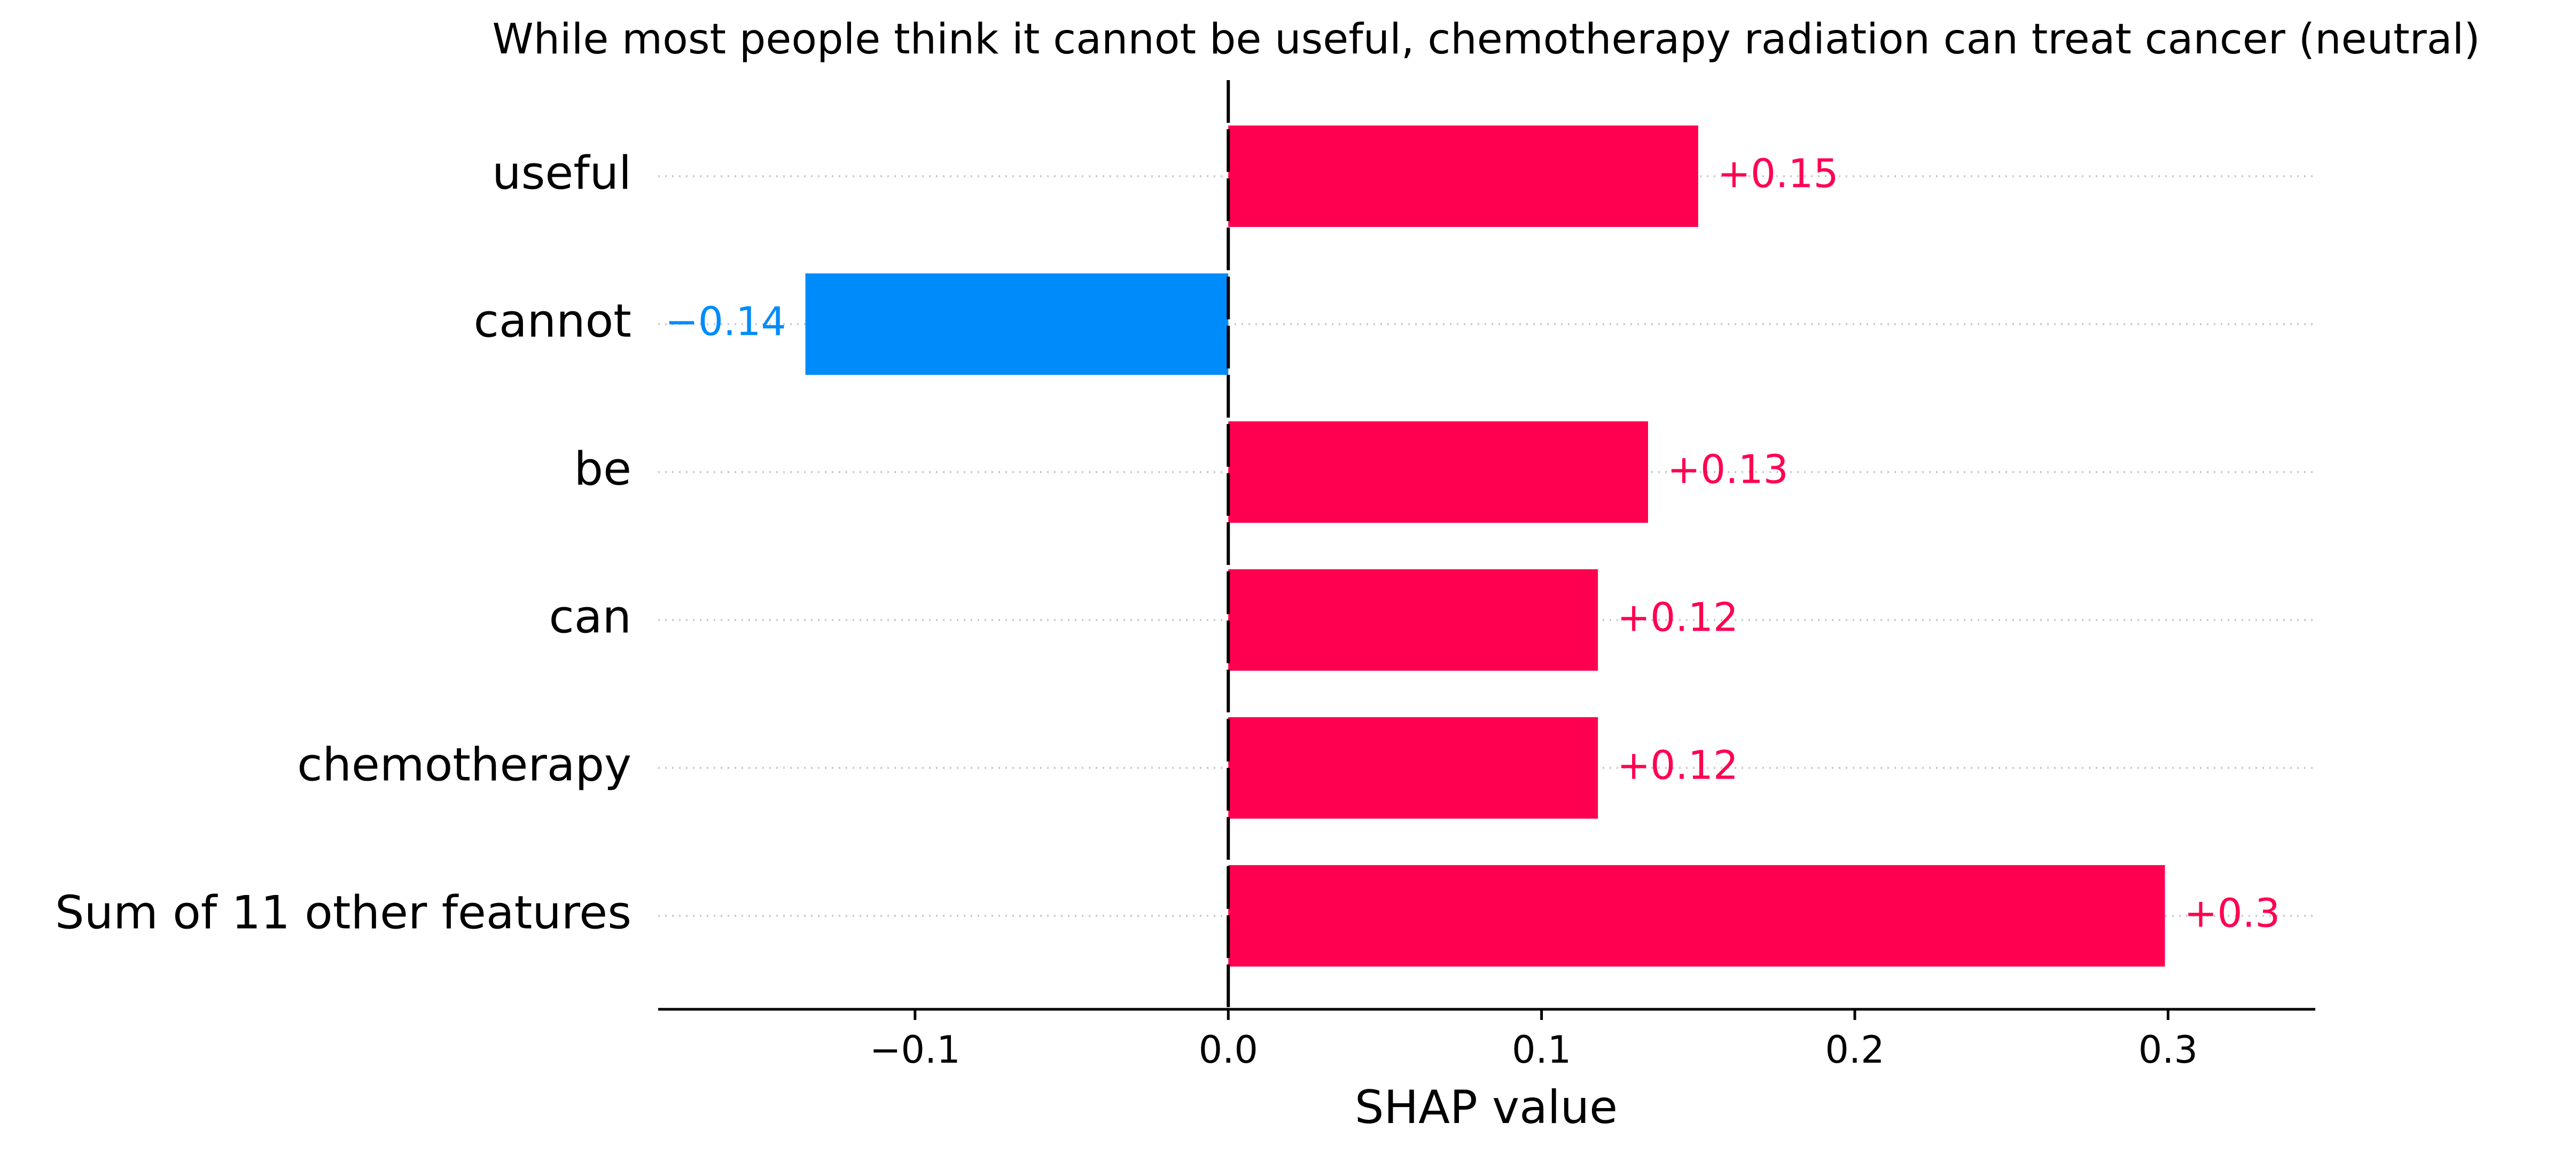  I want to click on x-tick-label: 0.3, so click(2168, 1050).